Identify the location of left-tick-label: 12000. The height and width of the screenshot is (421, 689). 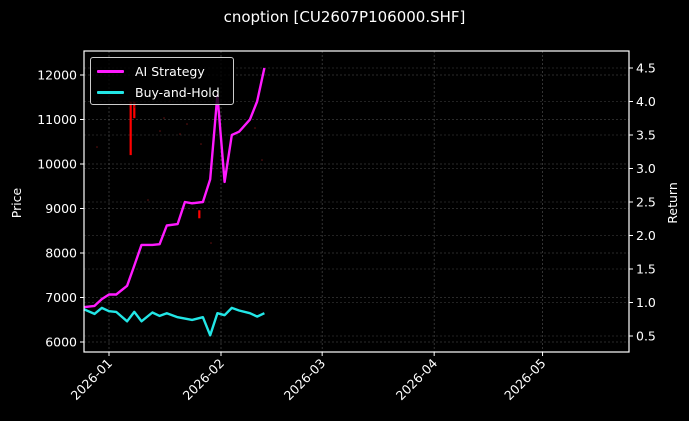
(57, 75).